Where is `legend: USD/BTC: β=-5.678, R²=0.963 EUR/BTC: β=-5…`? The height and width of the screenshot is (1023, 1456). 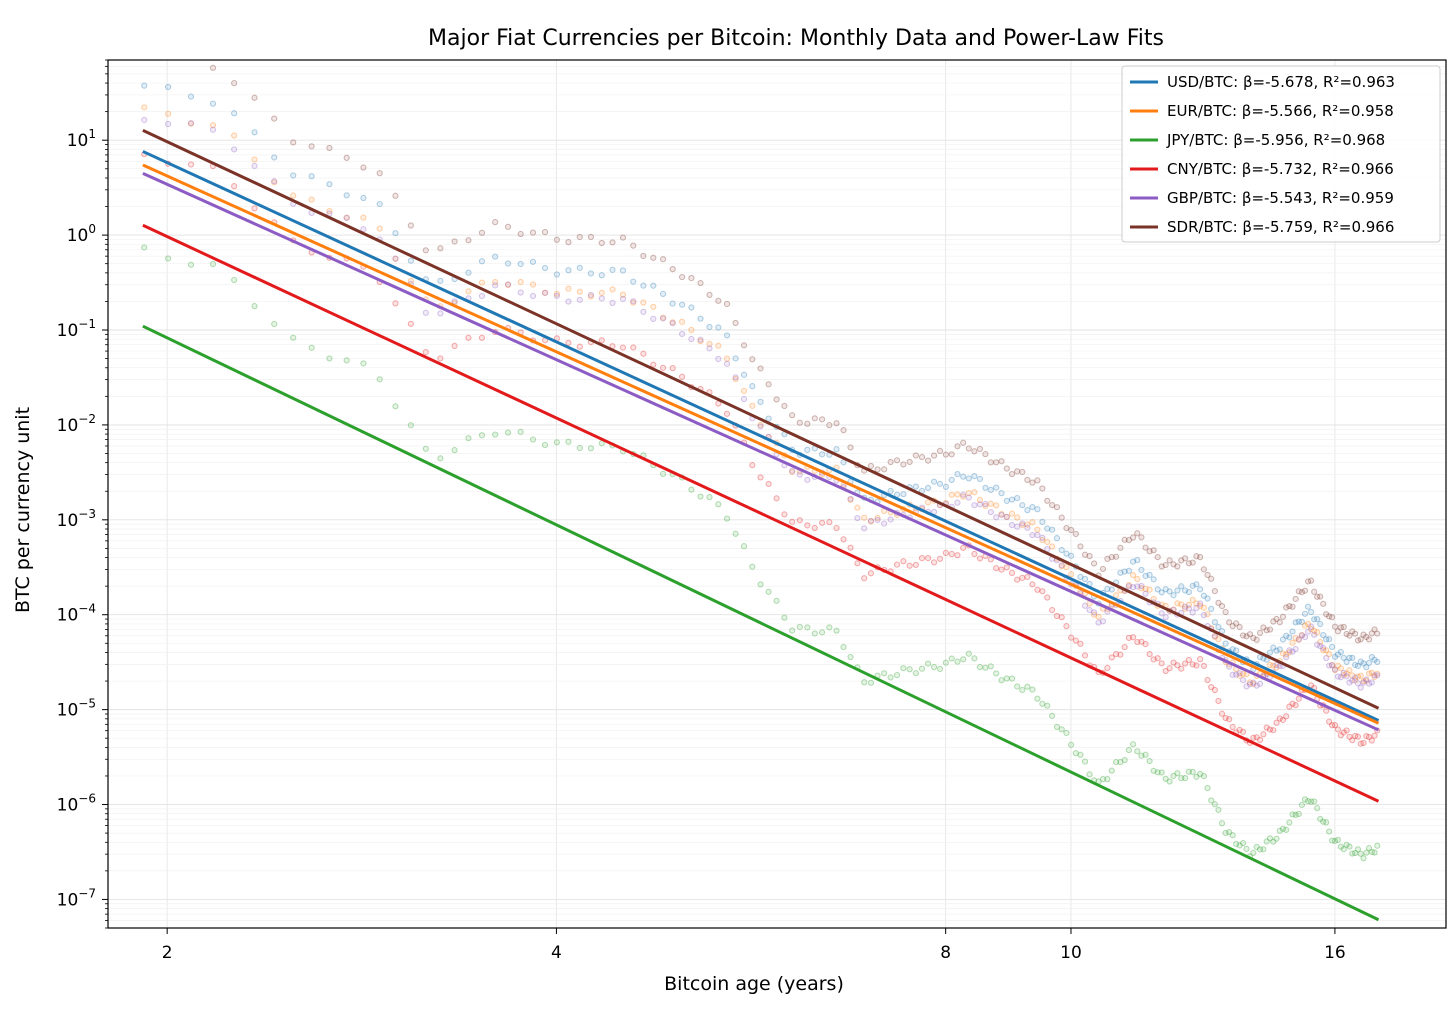 legend: USD/BTC: β=-5.678, R²=0.963 EUR/BTC: β=-5… is located at coordinates (1281, 154).